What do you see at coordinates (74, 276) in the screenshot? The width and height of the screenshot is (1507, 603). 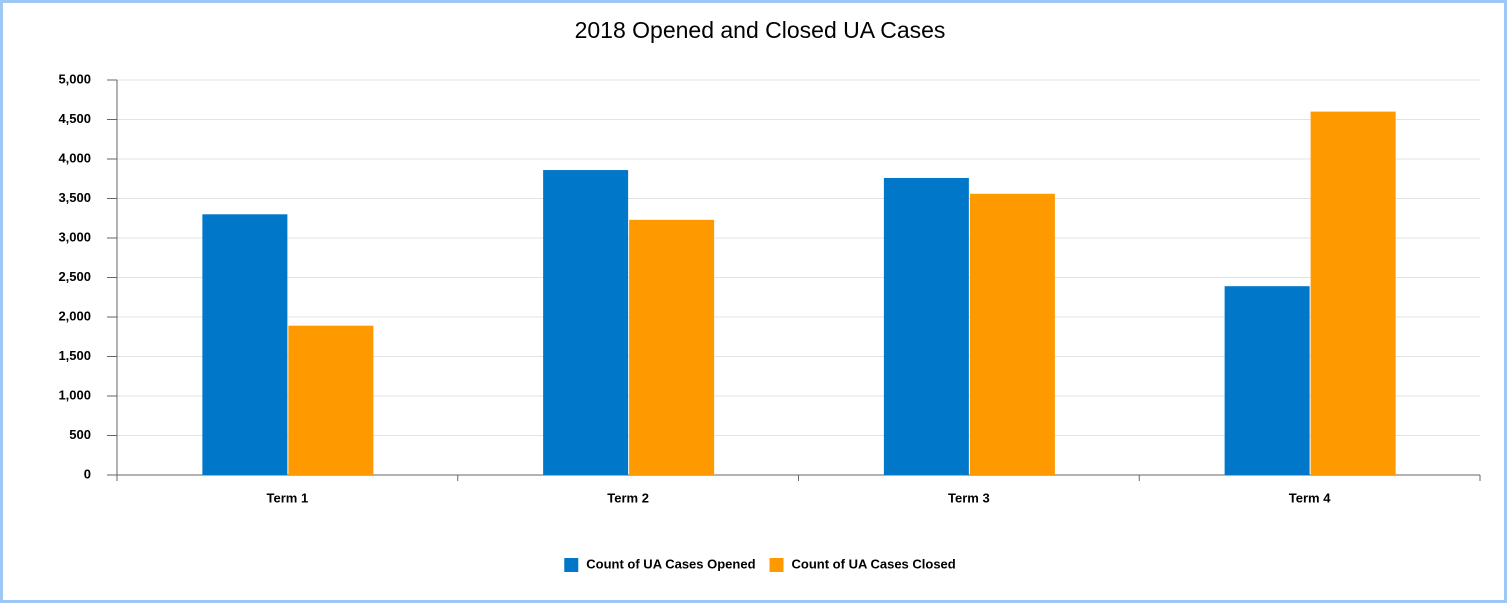 I see `y-tick-label: 2,500` at bounding box center [74, 276].